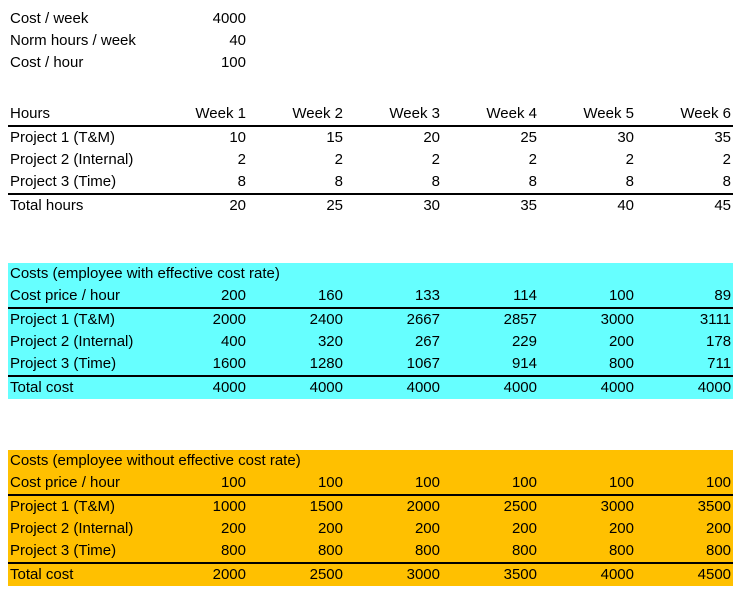  I want to click on week-header-cell: Week 2, so click(296, 115).